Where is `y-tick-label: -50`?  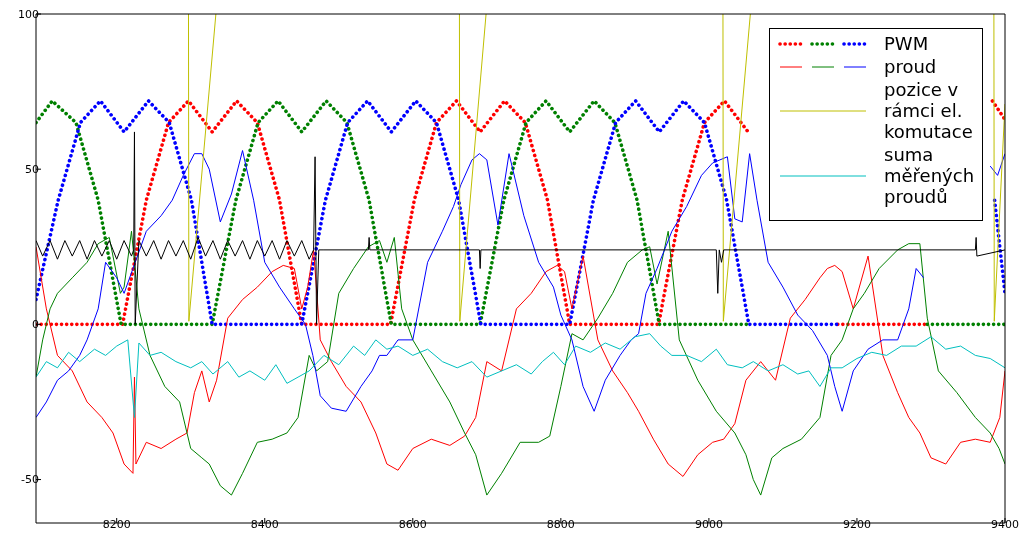 y-tick-label: -50 is located at coordinates (30, 480).